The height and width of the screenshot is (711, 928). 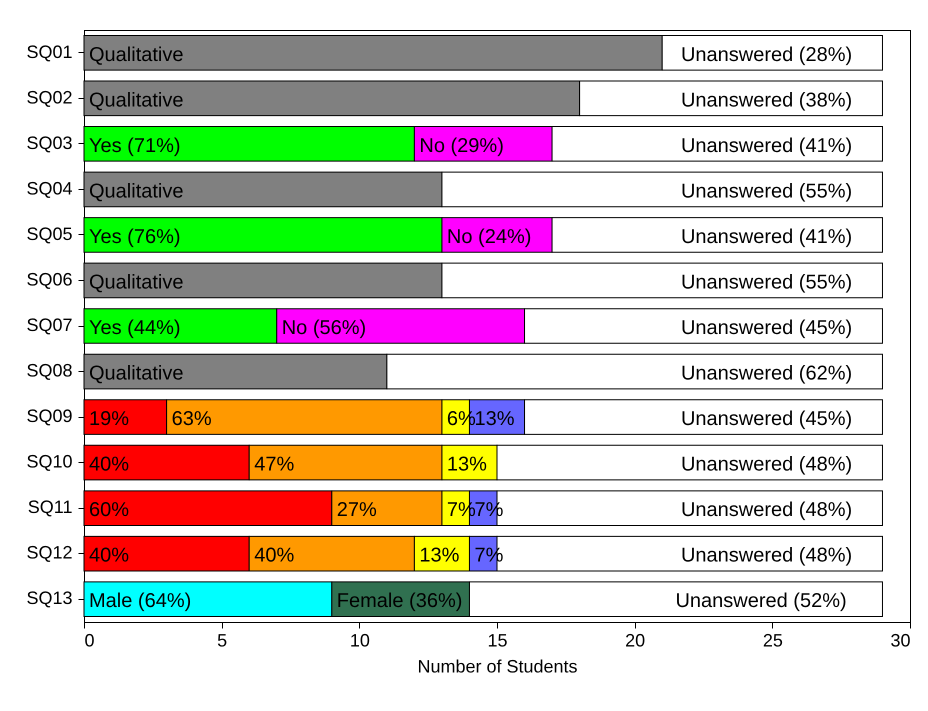 I want to click on annotation: 63%, so click(x=192, y=419).